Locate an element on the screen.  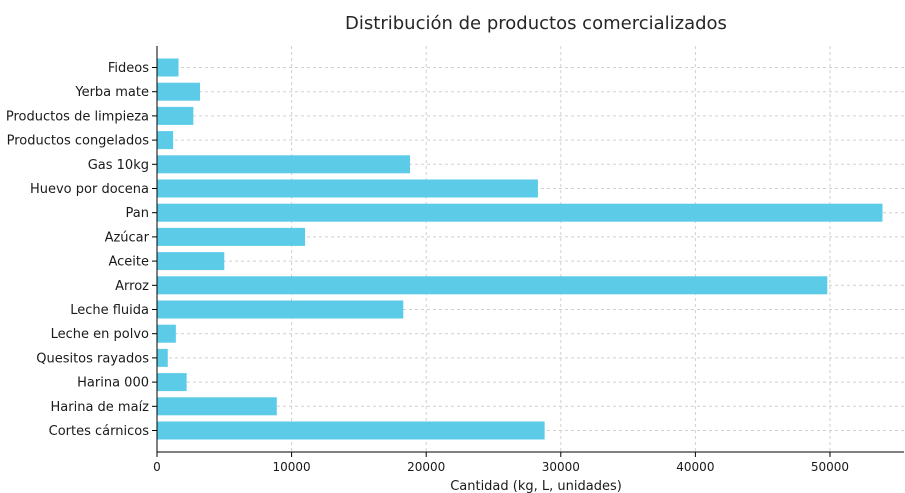
x-tick-label: 20000 is located at coordinates (426, 467).